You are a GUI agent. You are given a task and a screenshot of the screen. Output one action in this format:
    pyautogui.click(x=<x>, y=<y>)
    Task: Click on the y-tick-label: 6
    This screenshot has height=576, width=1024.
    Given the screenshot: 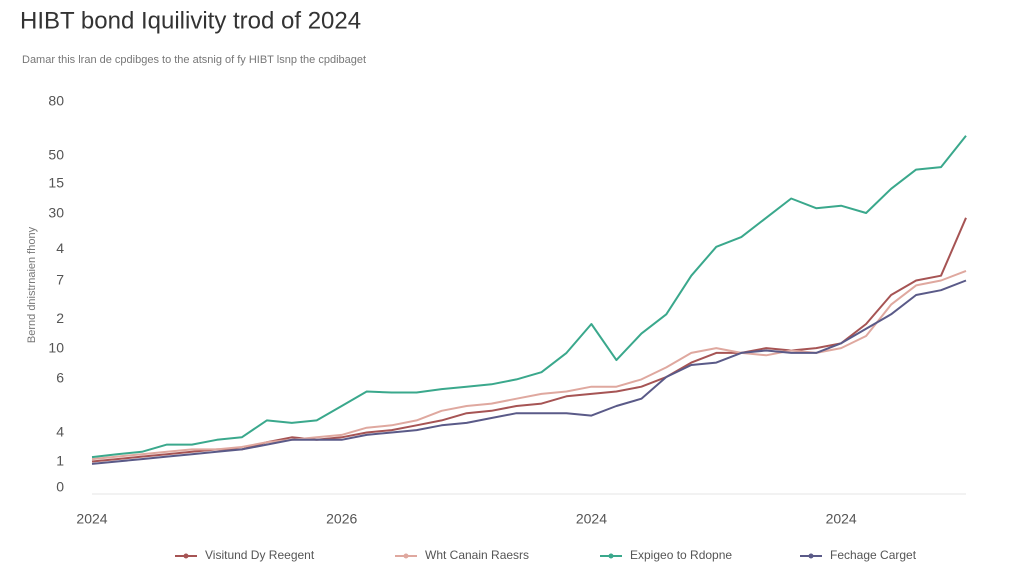 What is the action you would take?
    pyautogui.click(x=60, y=378)
    